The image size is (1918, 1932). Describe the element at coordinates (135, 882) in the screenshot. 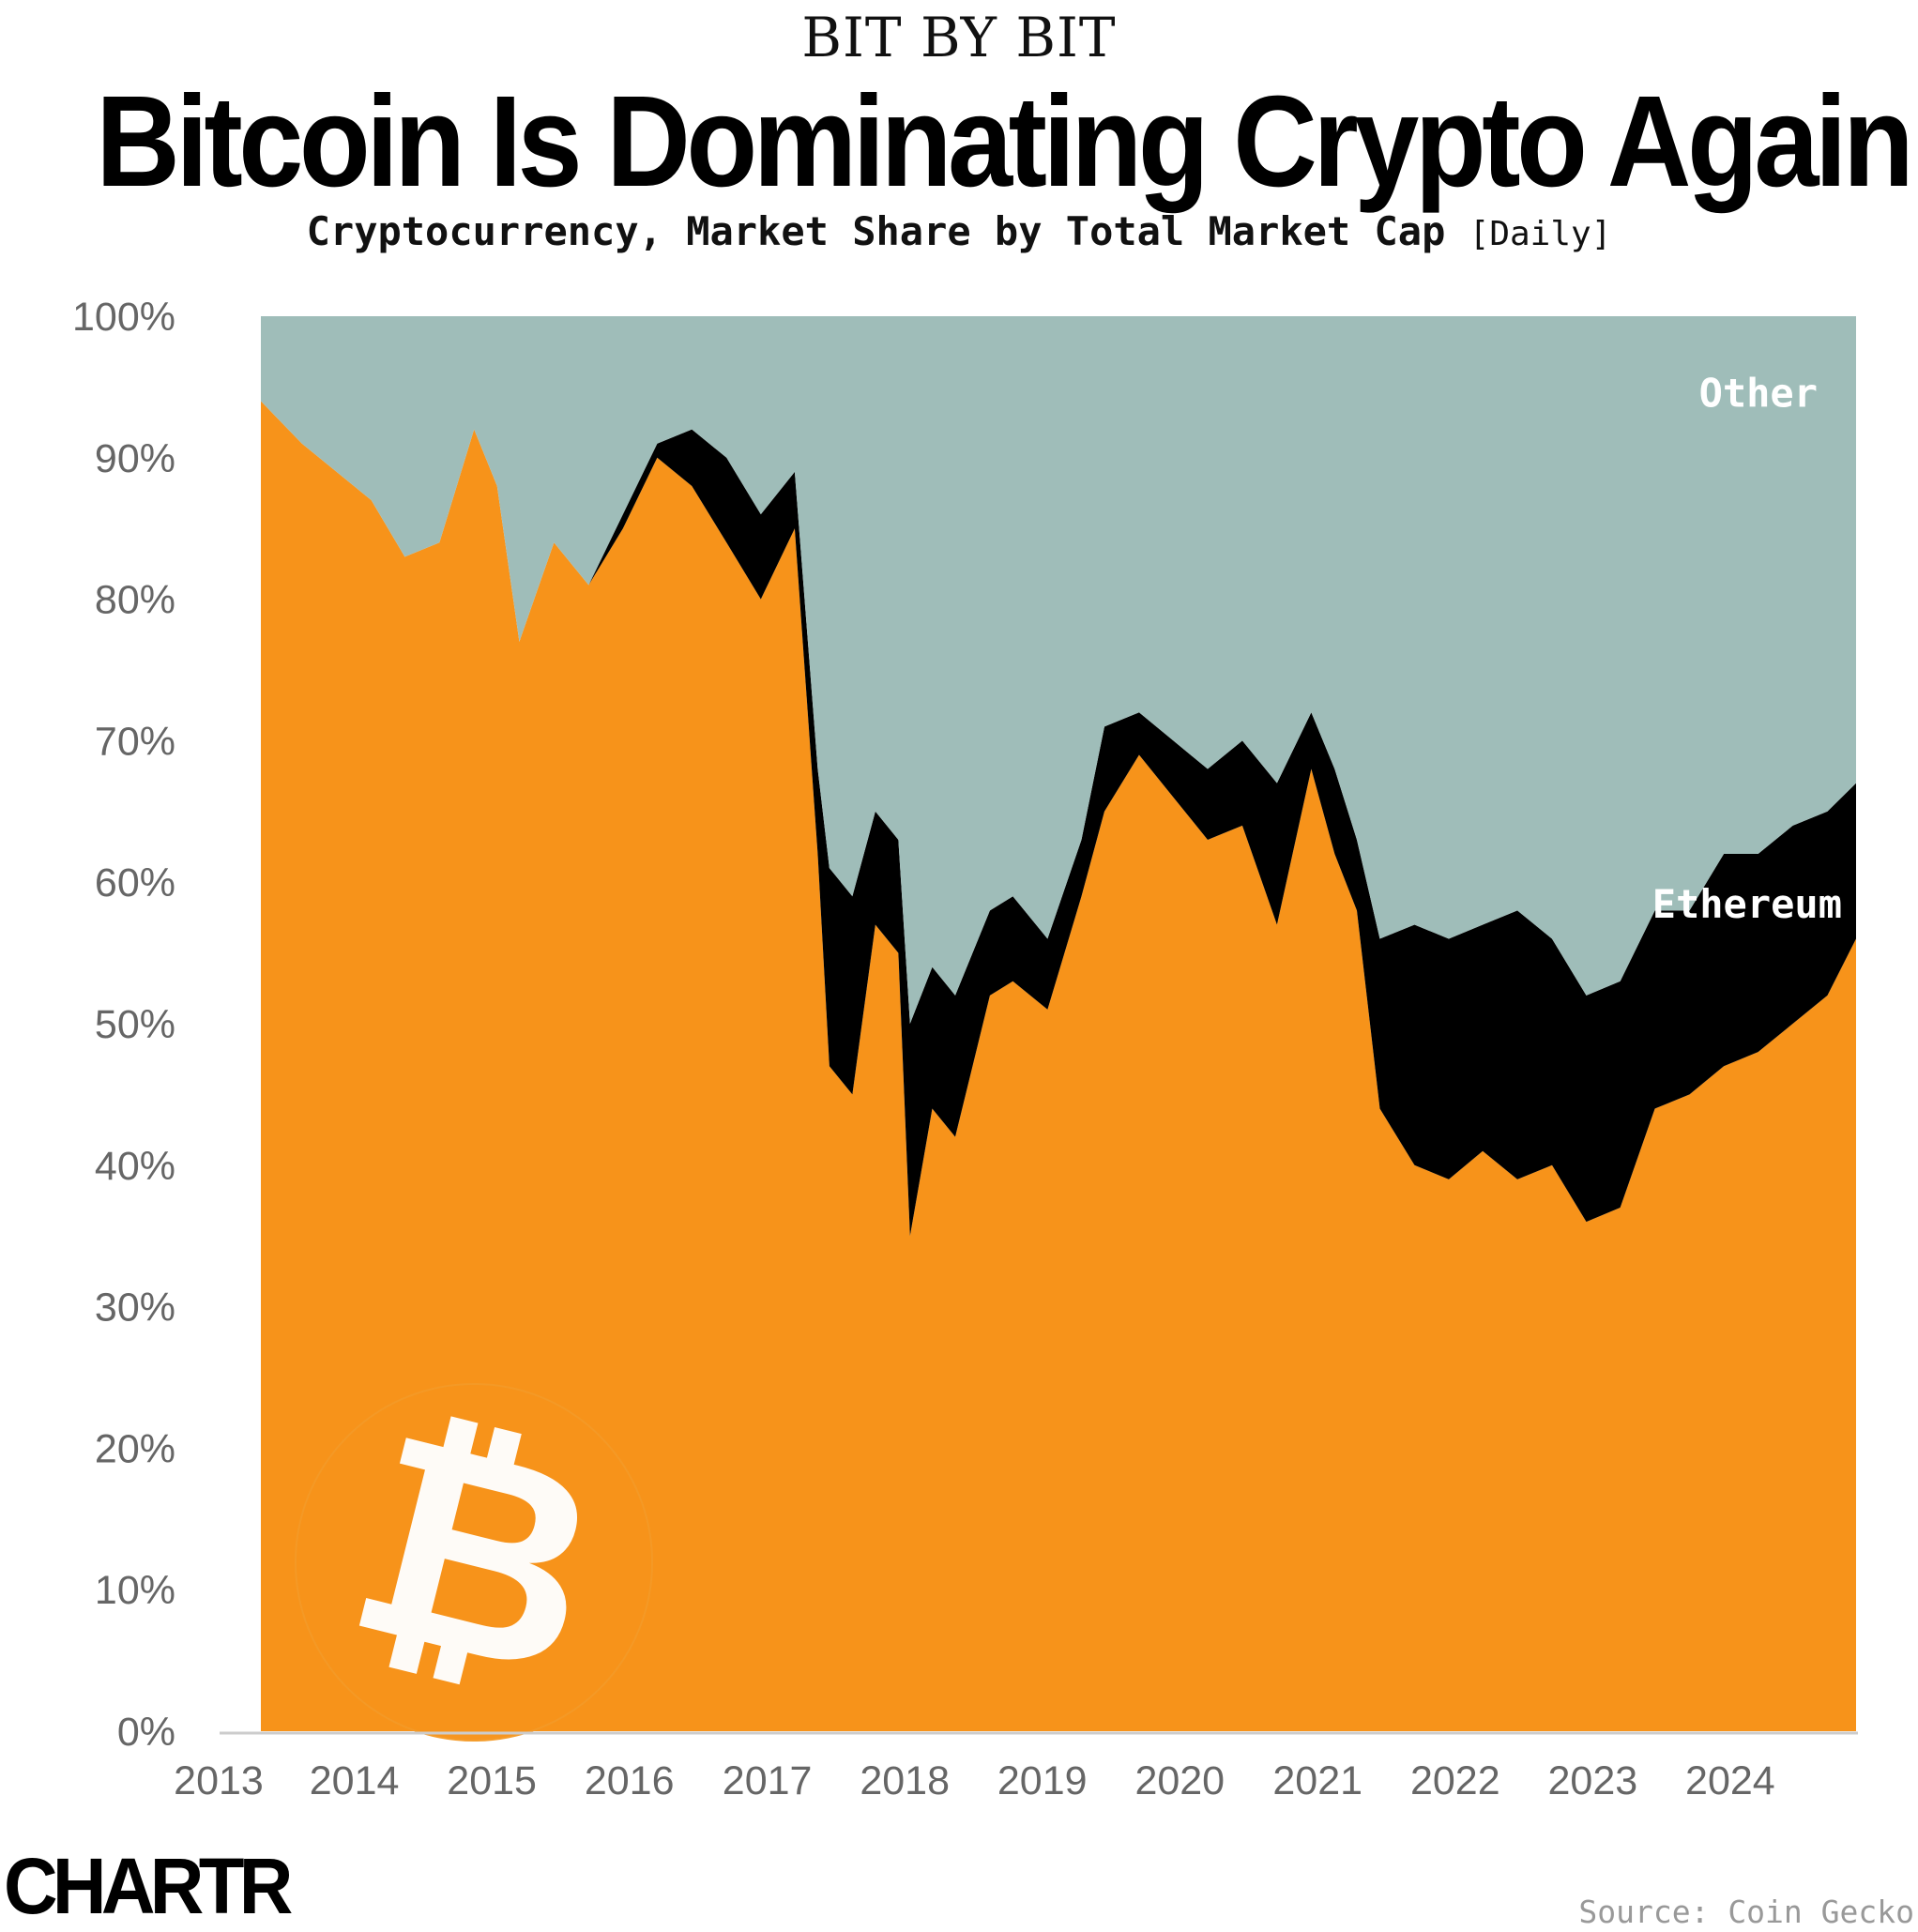

I see `y-tick-label: 60%` at that location.